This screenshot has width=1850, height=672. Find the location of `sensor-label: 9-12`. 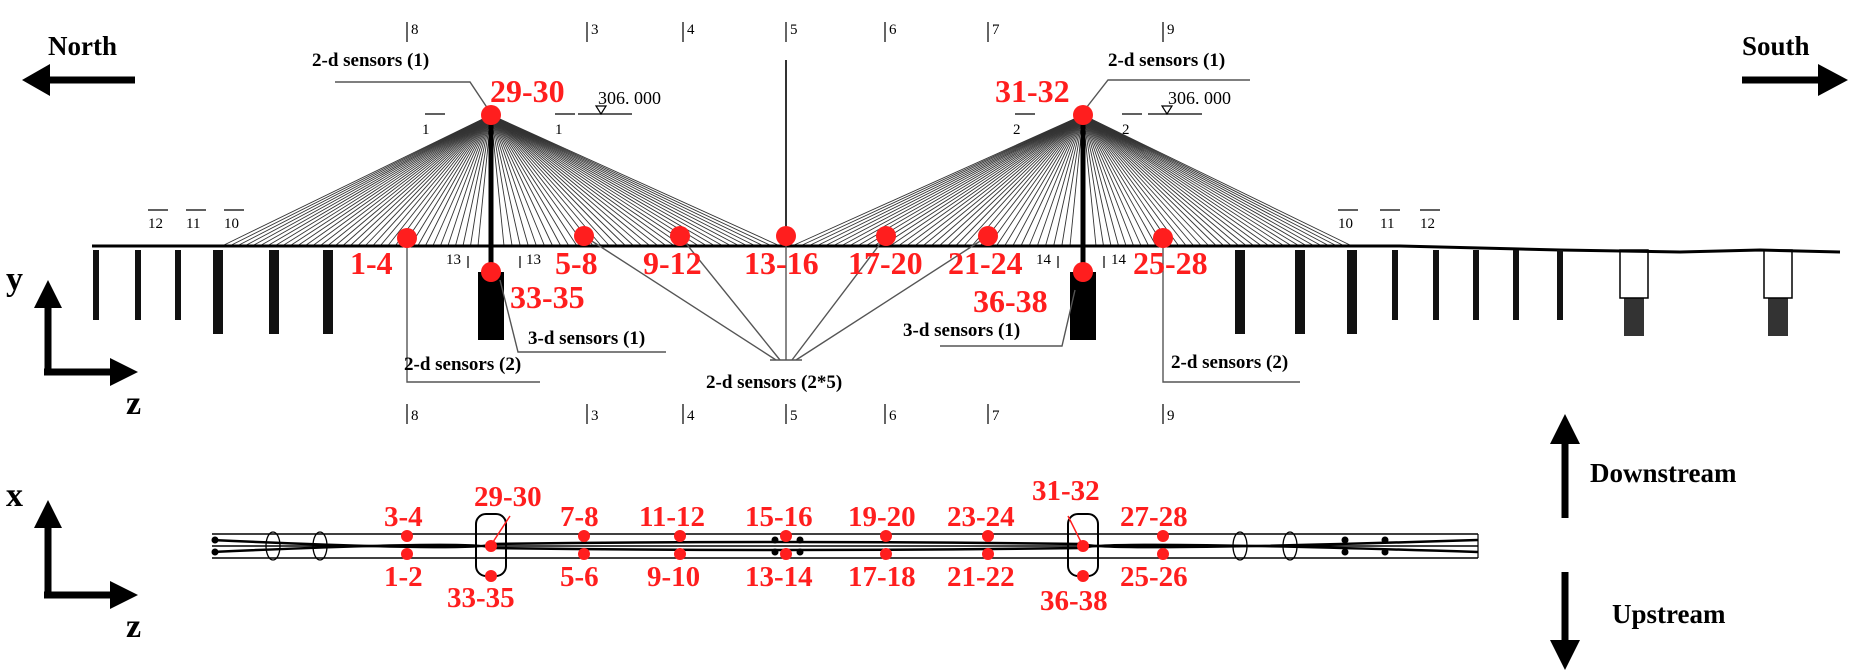

sensor-label: 9-12 is located at coordinates (672, 263).